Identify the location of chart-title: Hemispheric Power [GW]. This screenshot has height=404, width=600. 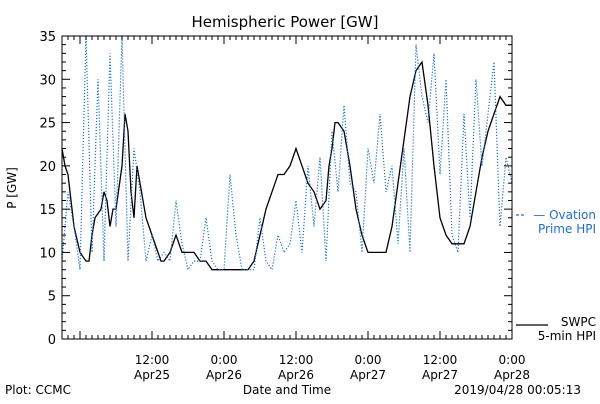
(285, 22).